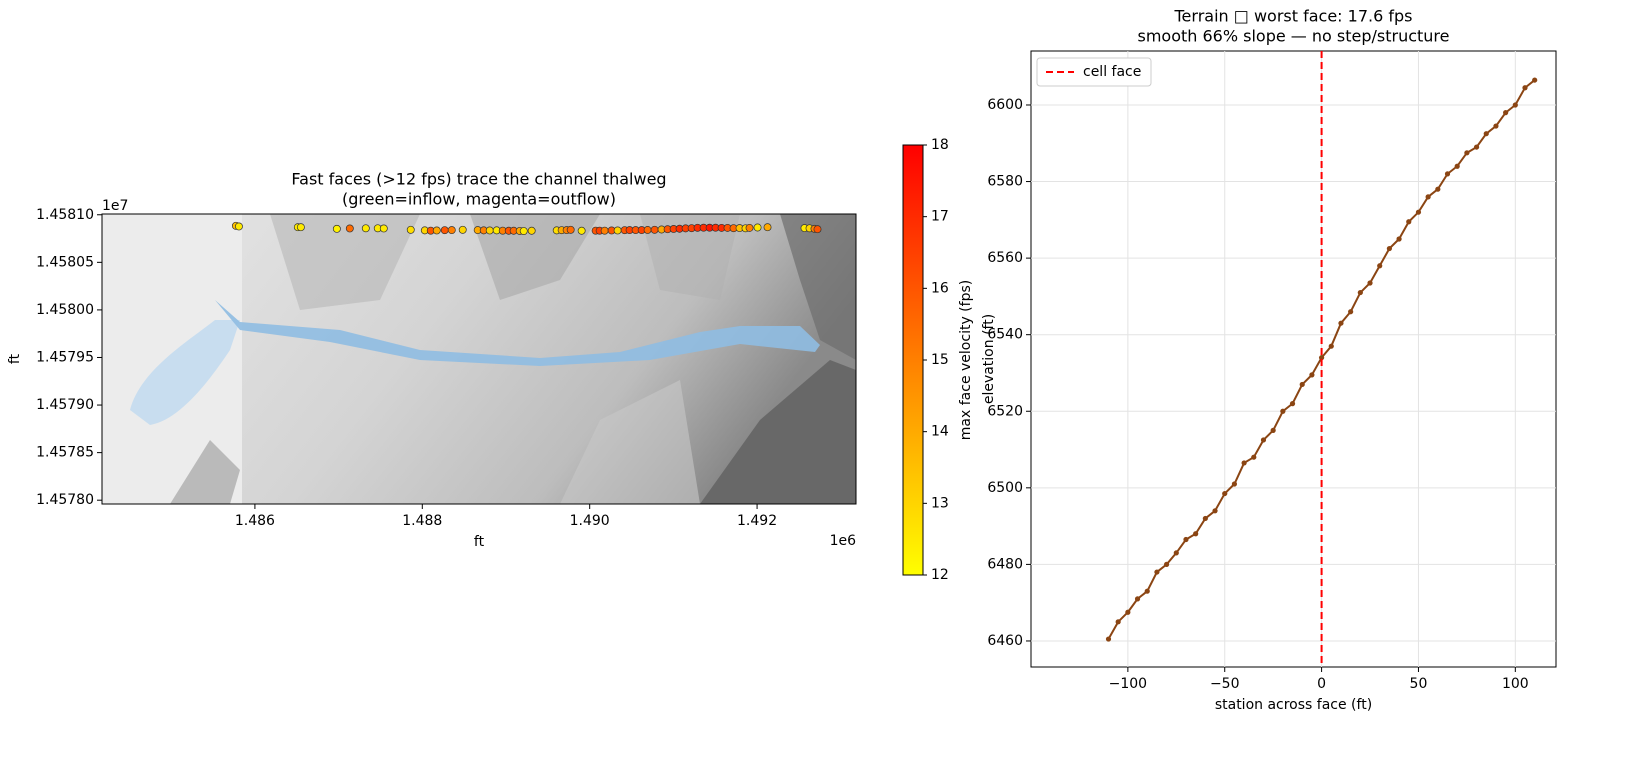 The width and height of the screenshot is (1638, 758). What do you see at coordinates (757, 521) in the screenshot?
I see `x-tick-label: 1.492` at bounding box center [757, 521].